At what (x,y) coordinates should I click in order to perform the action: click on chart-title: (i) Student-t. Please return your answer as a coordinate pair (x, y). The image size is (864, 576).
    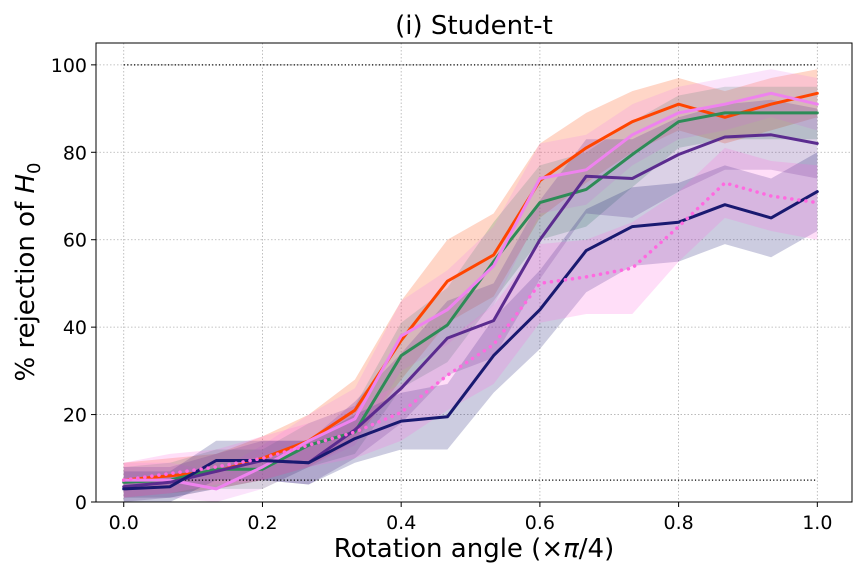
    Looking at the image, I should click on (474, 26).